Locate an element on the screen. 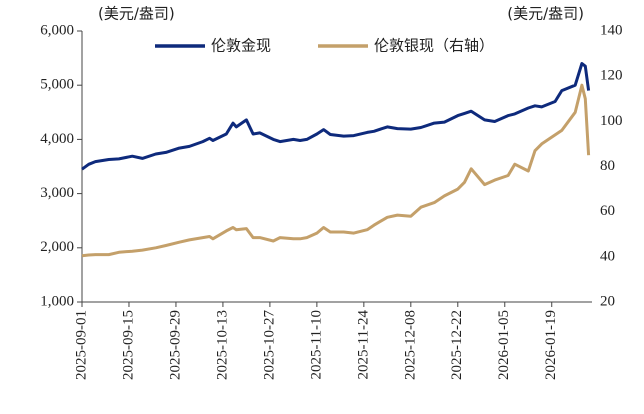 The height and width of the screenshot is (414, 644). y-tick-label: 4,000 is located at coordinates (57, 139).